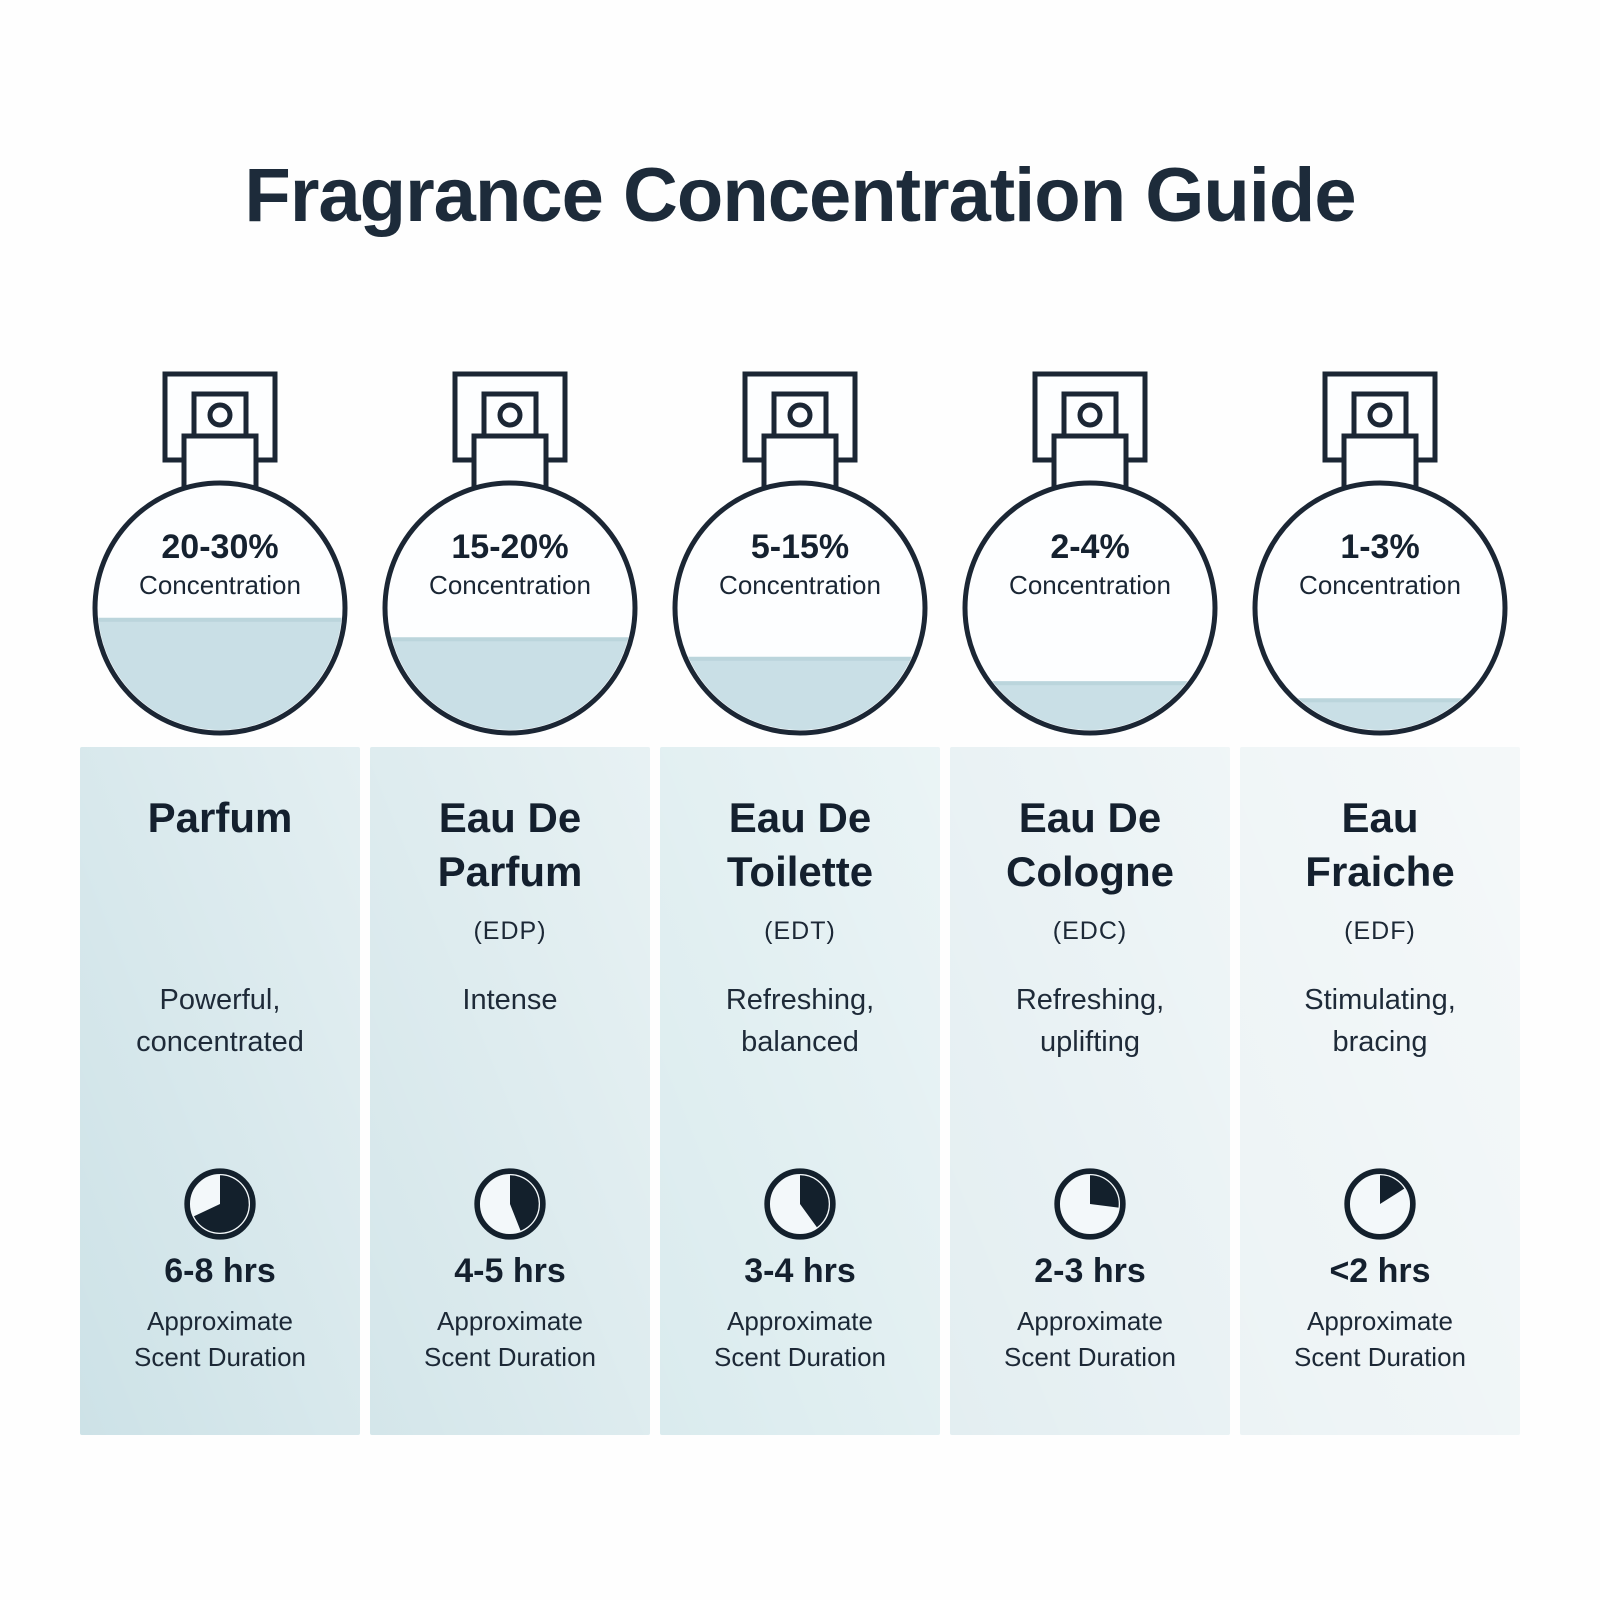 The image size is (1600, 1600). I want to click on perfume-bottle-parfum: 20-30% Concentration, so click(220, 553).